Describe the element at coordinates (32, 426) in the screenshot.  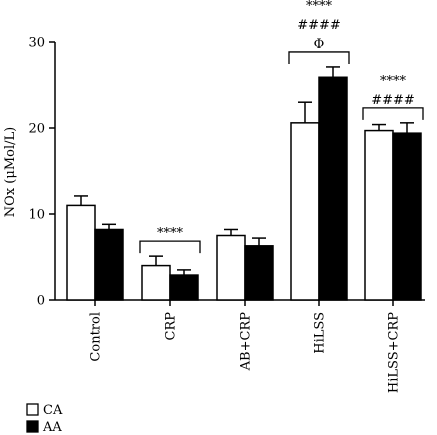
I see `legend-swatch-aa` at that location.